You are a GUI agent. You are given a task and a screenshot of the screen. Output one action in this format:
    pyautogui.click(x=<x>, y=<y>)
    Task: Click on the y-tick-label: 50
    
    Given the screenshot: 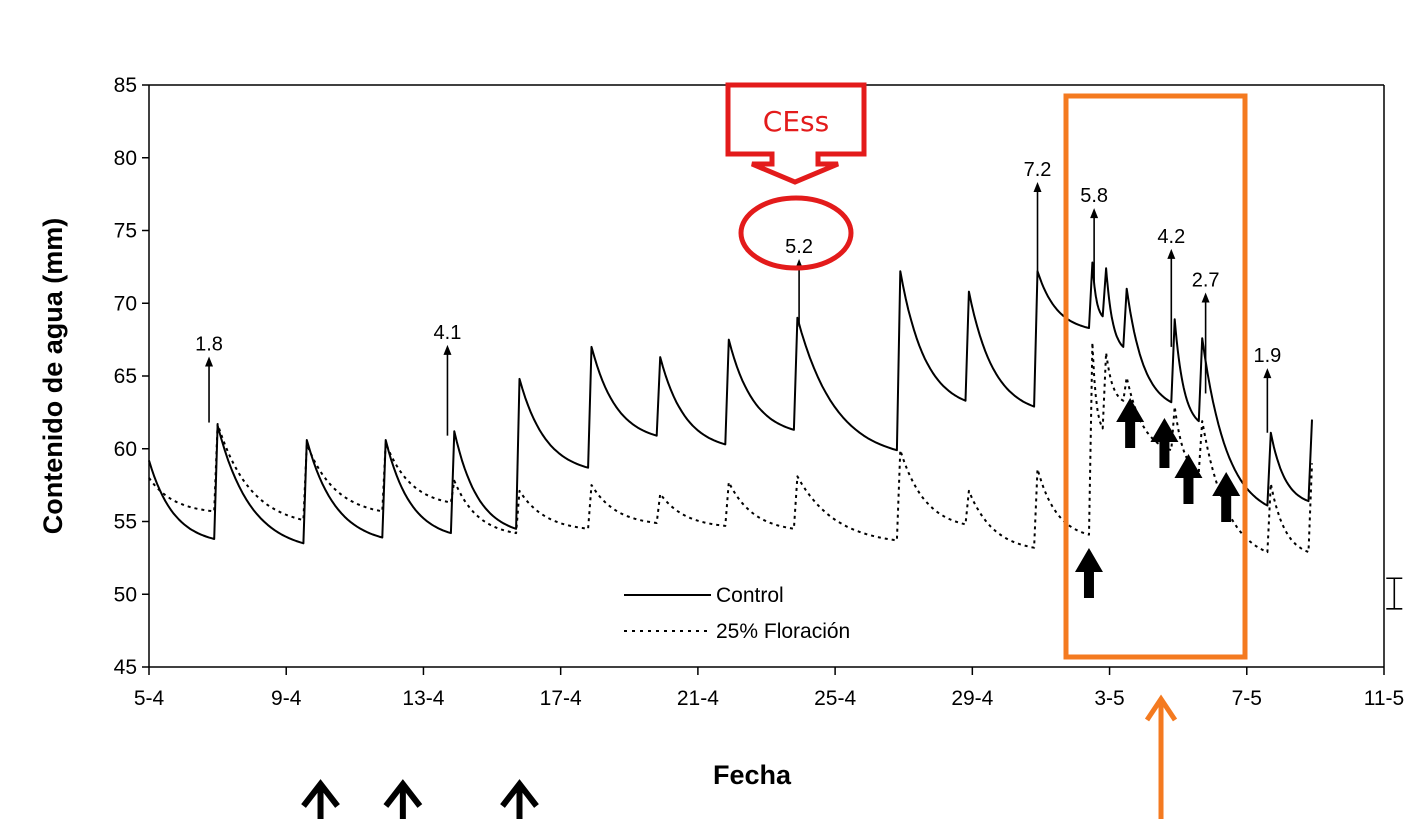 What is the action you would take?
    pyautogui.click(x=125, y=594)
    